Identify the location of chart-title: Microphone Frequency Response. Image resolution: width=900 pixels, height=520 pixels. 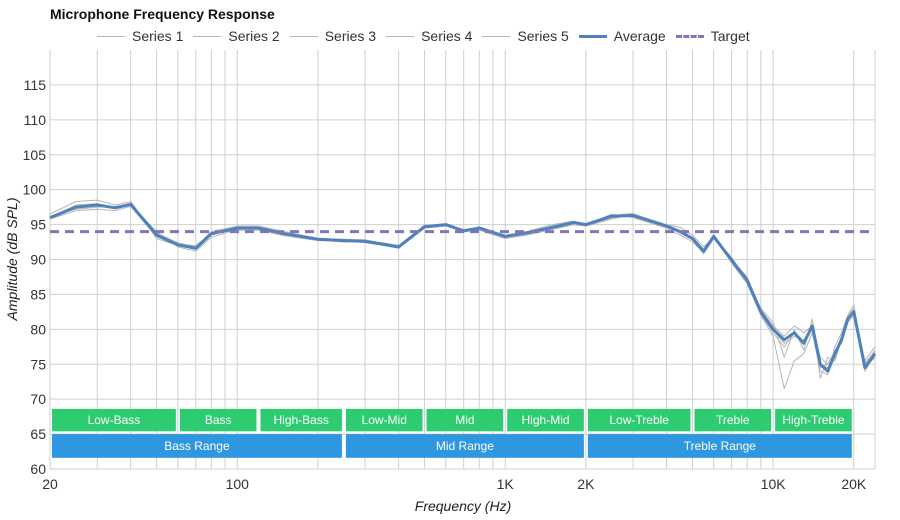
(162, 14).